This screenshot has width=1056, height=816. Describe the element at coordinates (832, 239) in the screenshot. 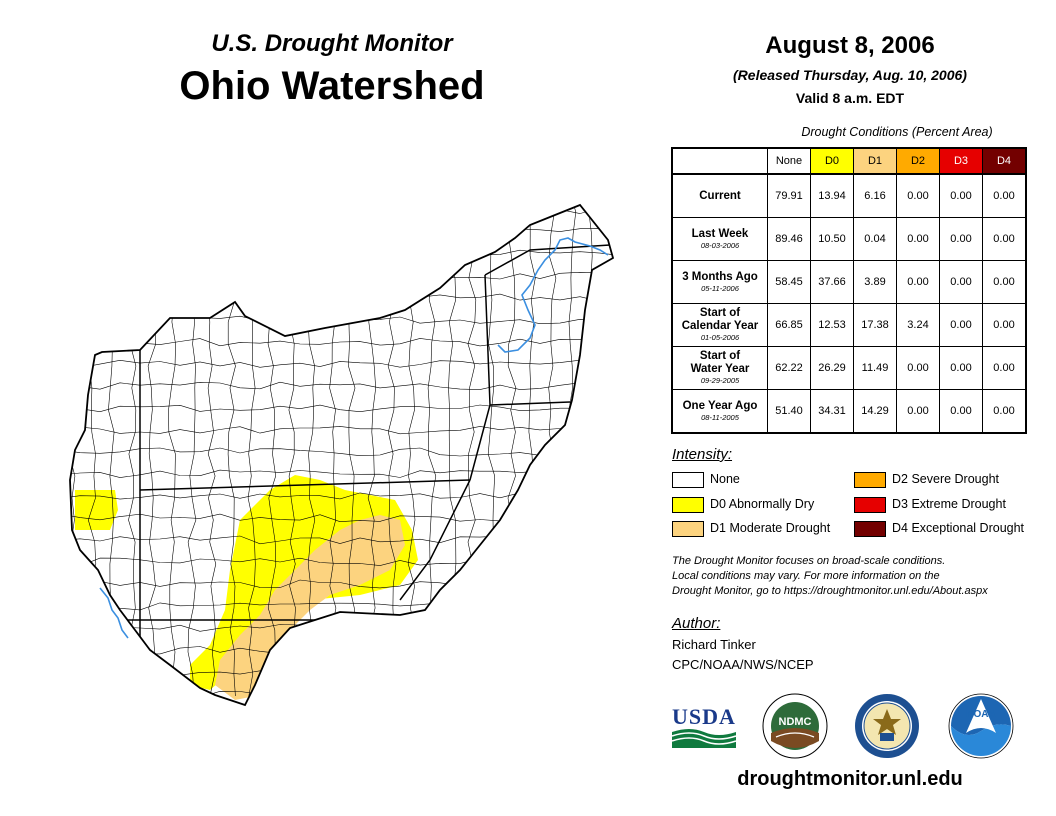

I see `table-cell: 10.50` at that location.